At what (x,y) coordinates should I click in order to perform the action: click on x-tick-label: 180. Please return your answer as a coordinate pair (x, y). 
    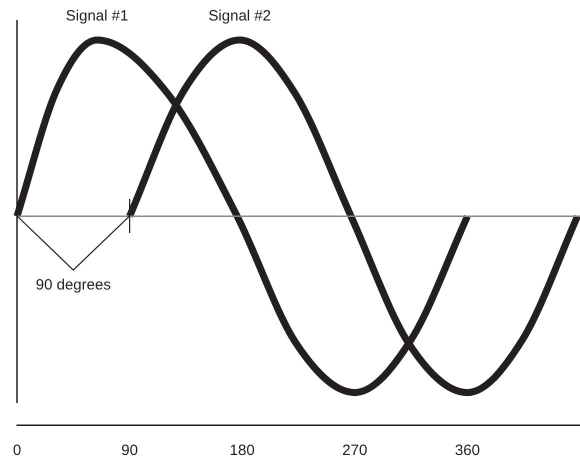
    Looking at the image, I should click on (242, 451).